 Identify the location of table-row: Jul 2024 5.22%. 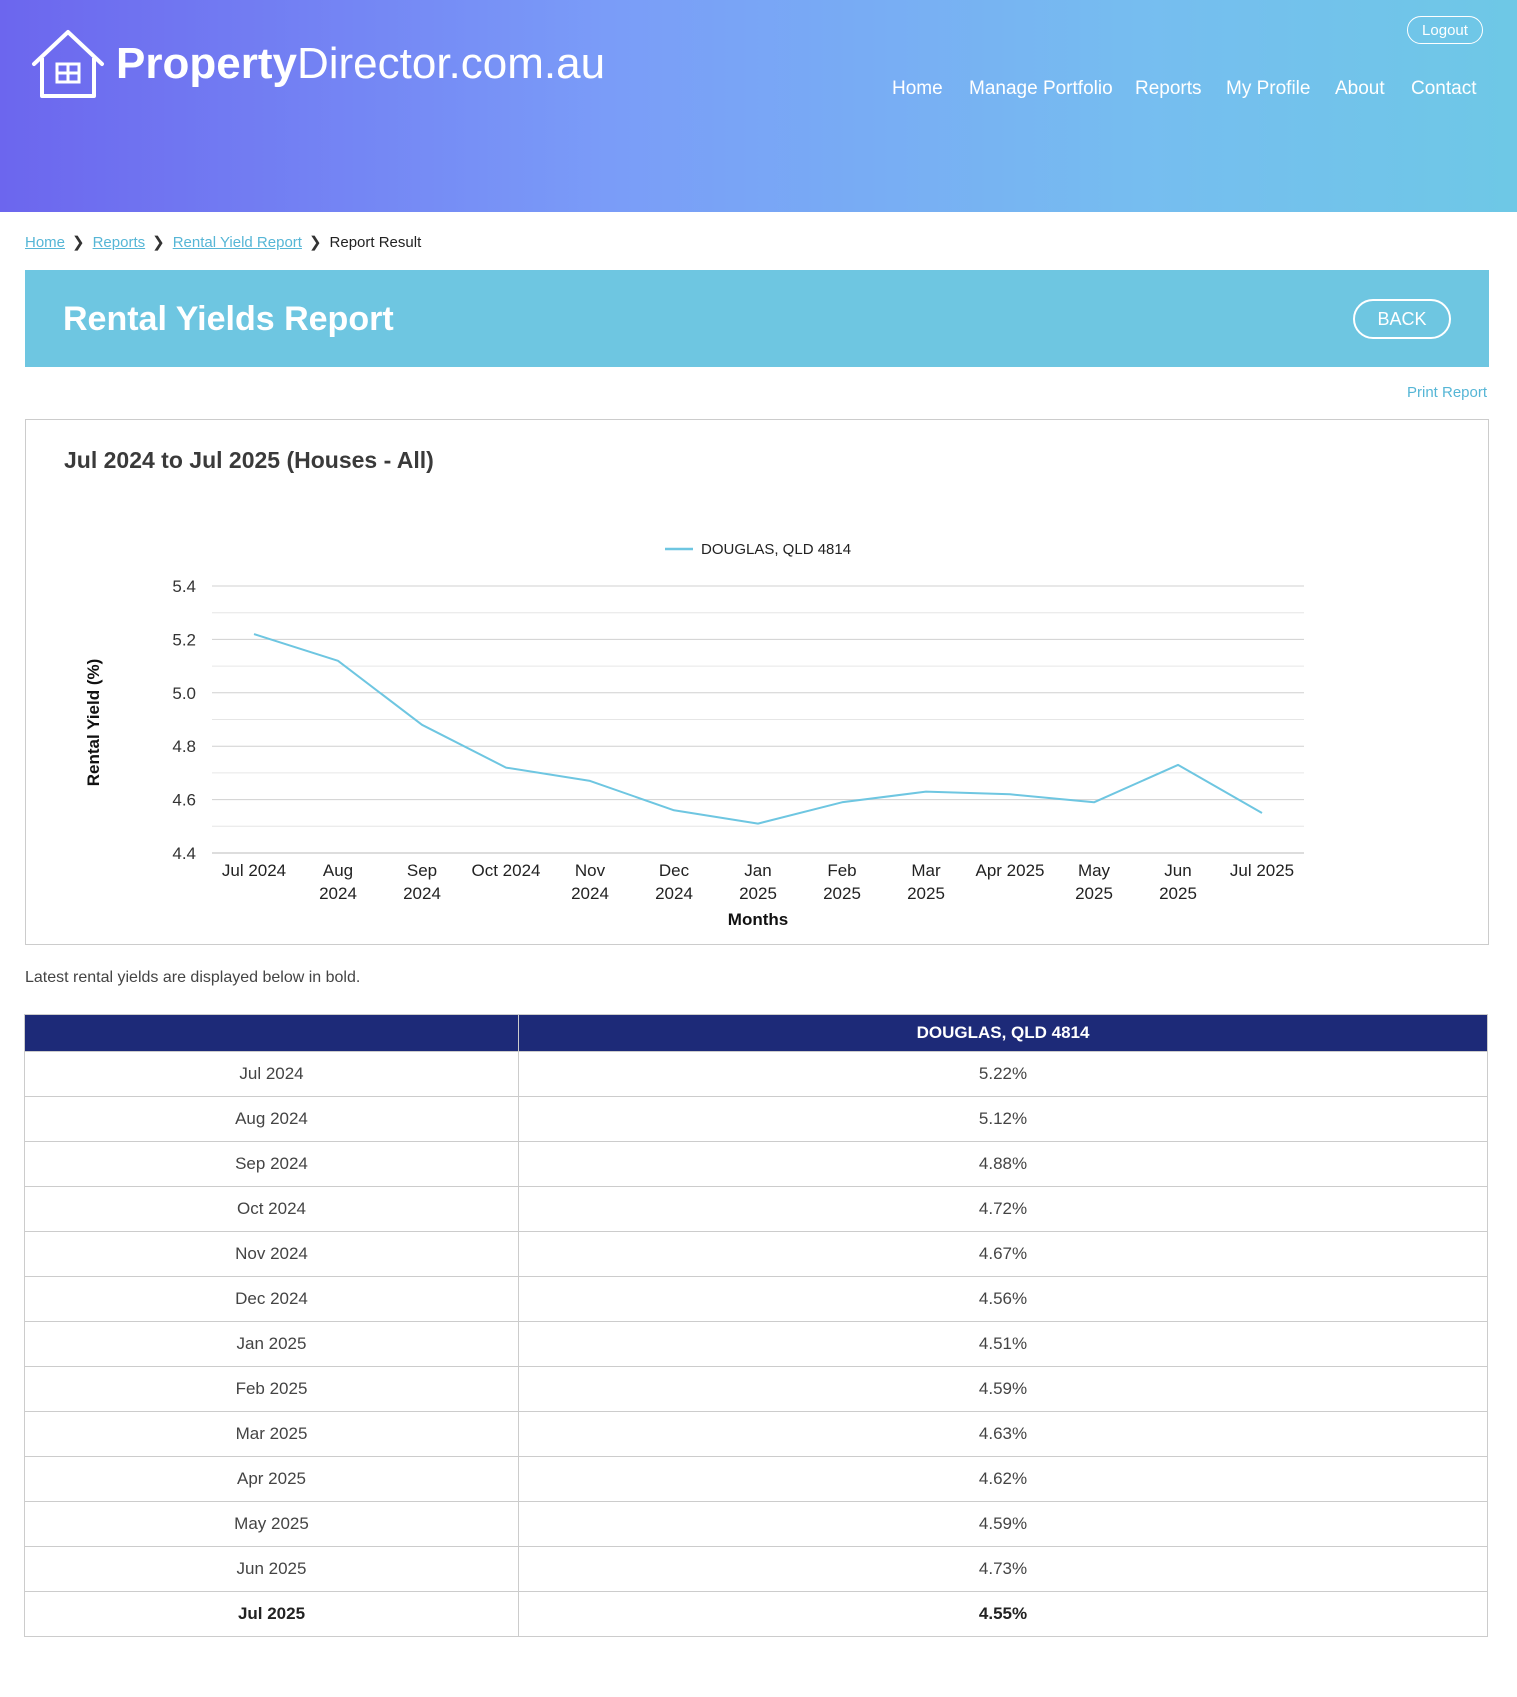
(756, 1074).